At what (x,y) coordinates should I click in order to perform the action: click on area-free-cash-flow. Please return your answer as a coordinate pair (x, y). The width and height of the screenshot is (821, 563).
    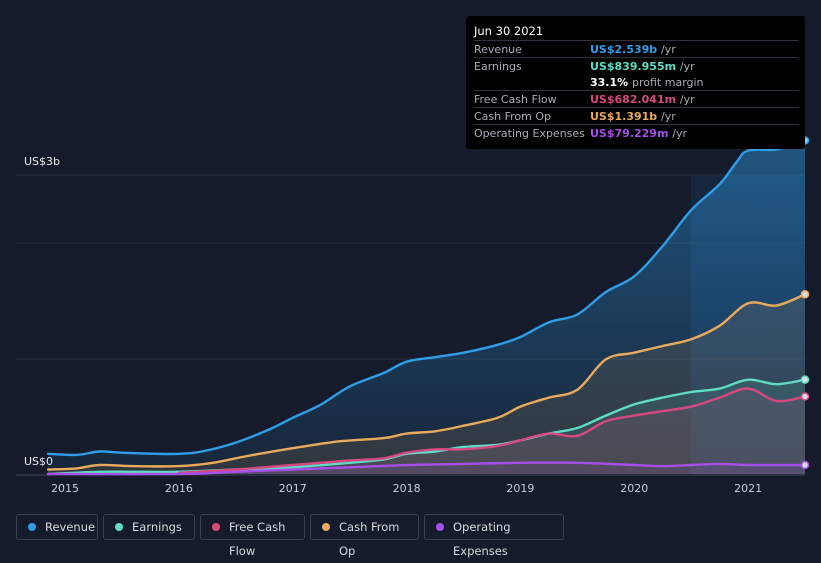
    Looking at the image, I should click on (491, 431).